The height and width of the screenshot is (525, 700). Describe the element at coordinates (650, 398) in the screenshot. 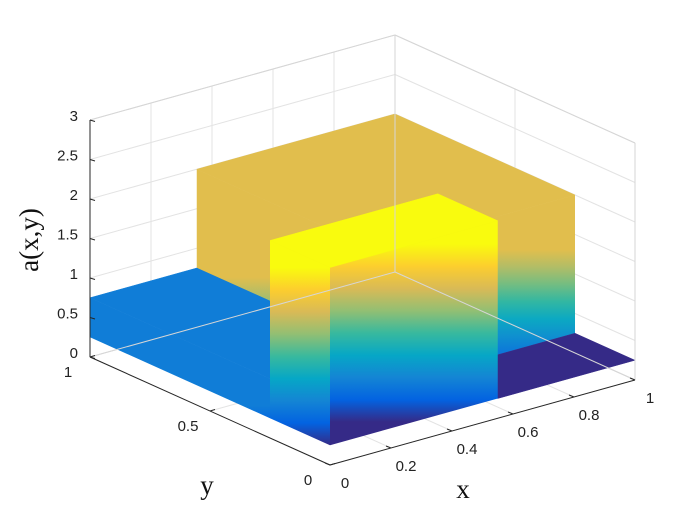

I see `x-tick-label: 1` at that location.